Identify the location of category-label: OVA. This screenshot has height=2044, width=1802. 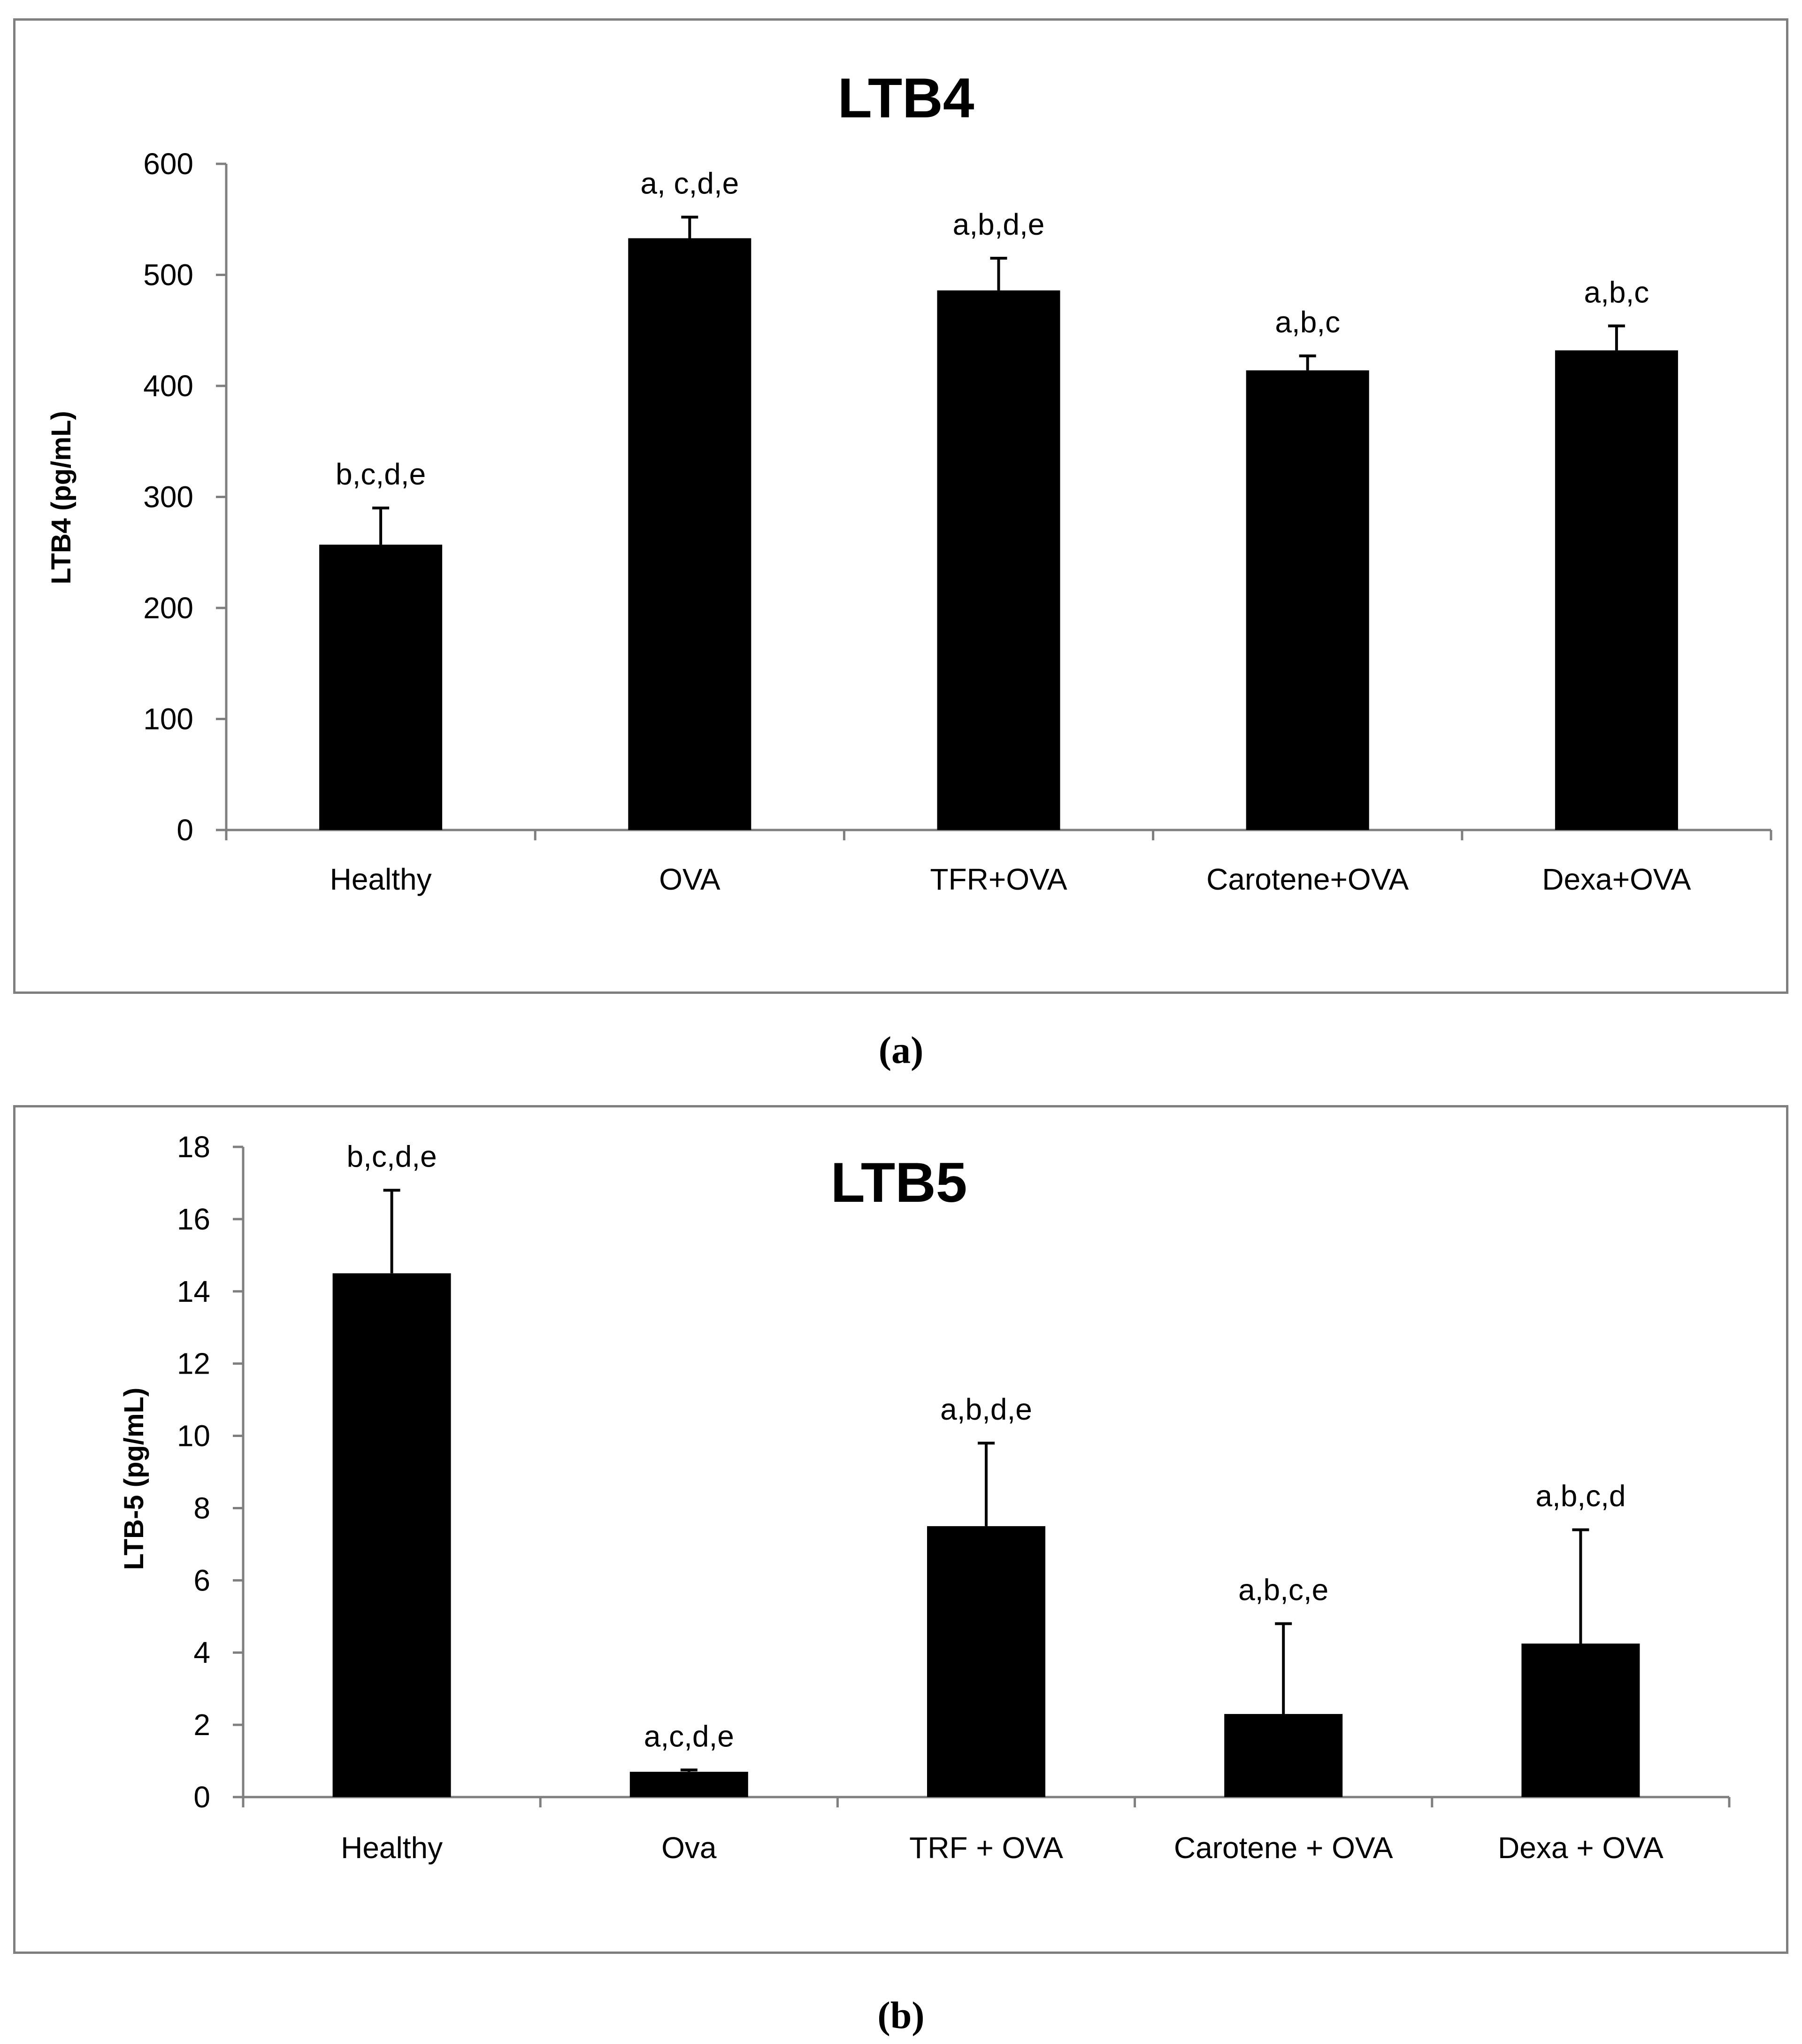
(690, 879).